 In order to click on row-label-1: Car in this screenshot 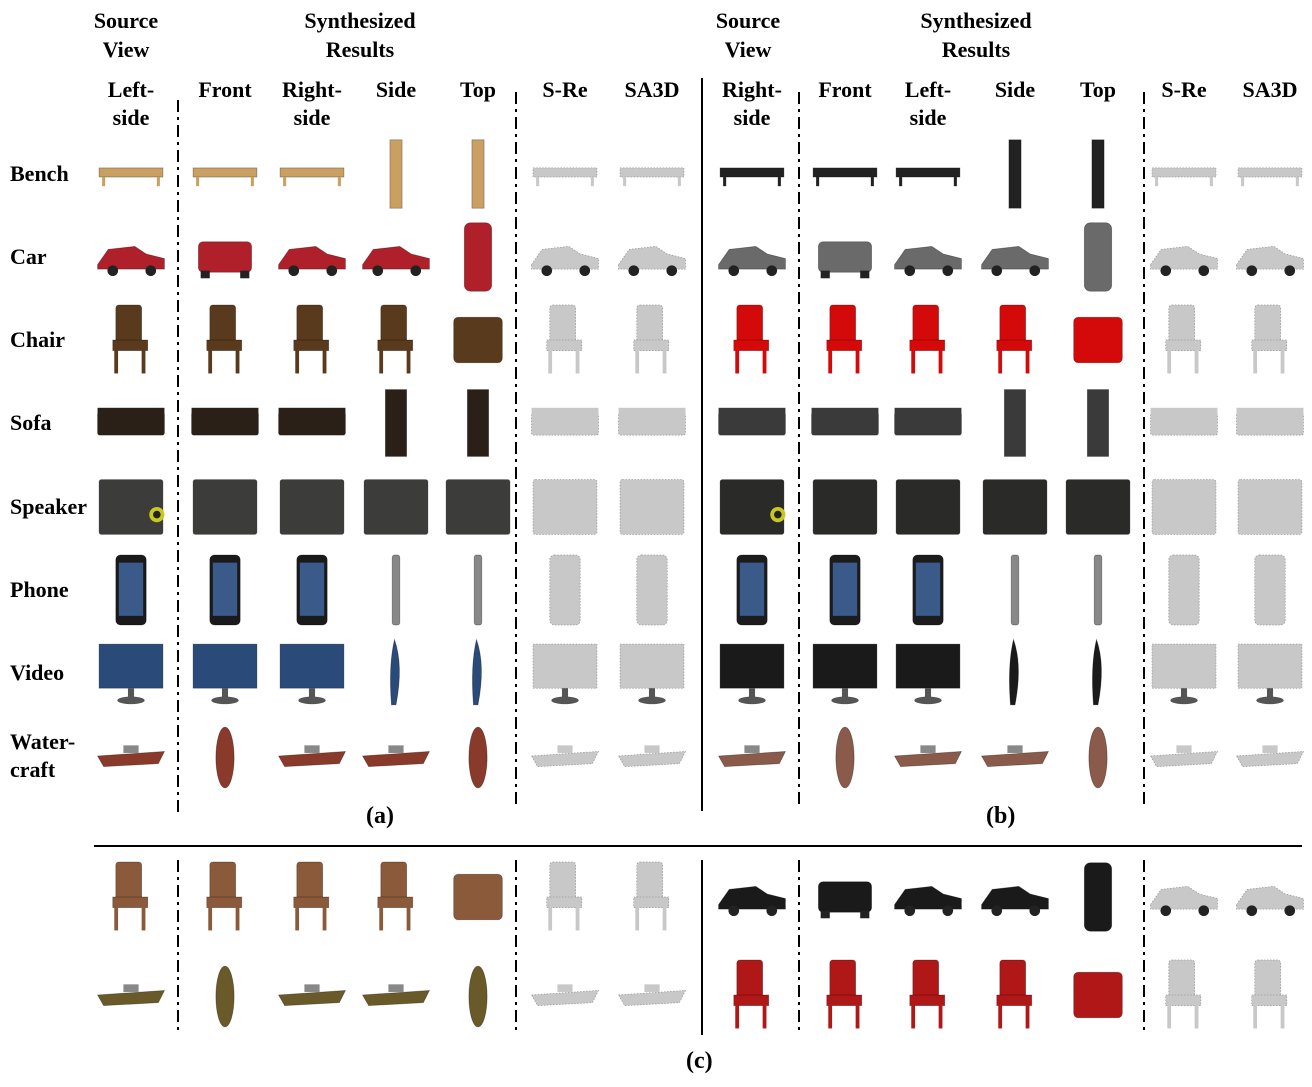, I will do `click(28, 256)`.